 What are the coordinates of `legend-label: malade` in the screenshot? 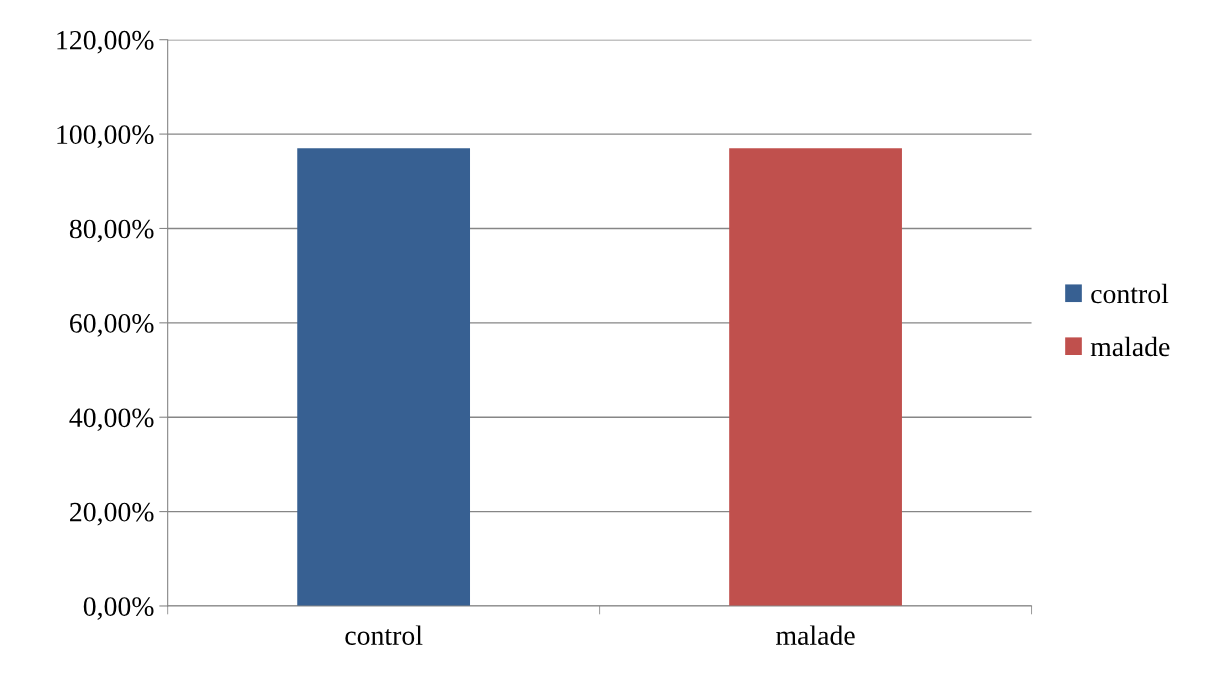 It's located at (1130, 346).